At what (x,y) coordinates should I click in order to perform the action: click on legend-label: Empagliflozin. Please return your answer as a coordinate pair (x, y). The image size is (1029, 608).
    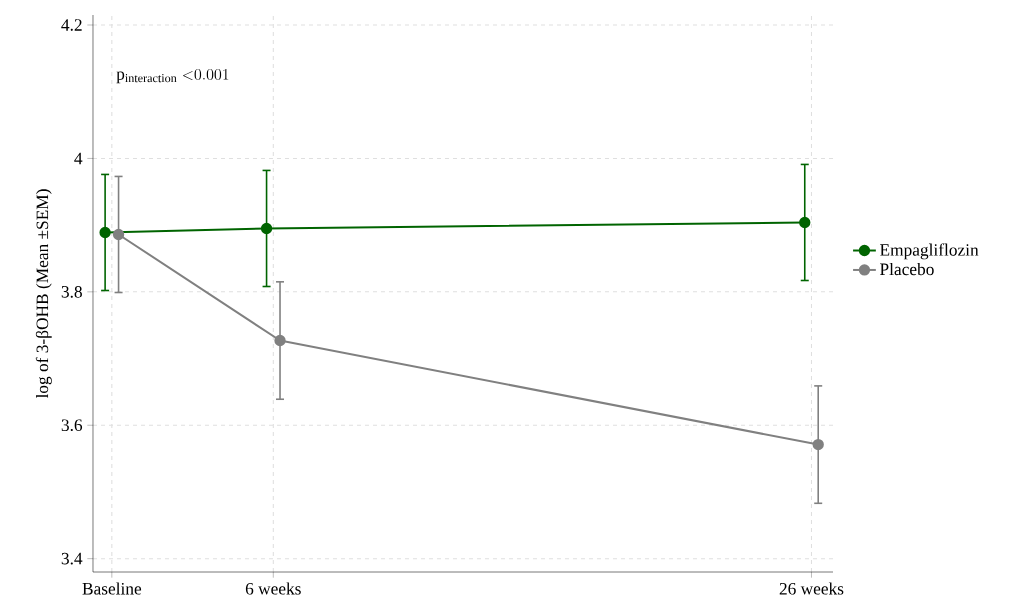
    Looking at the image, I should click on (929, 251).